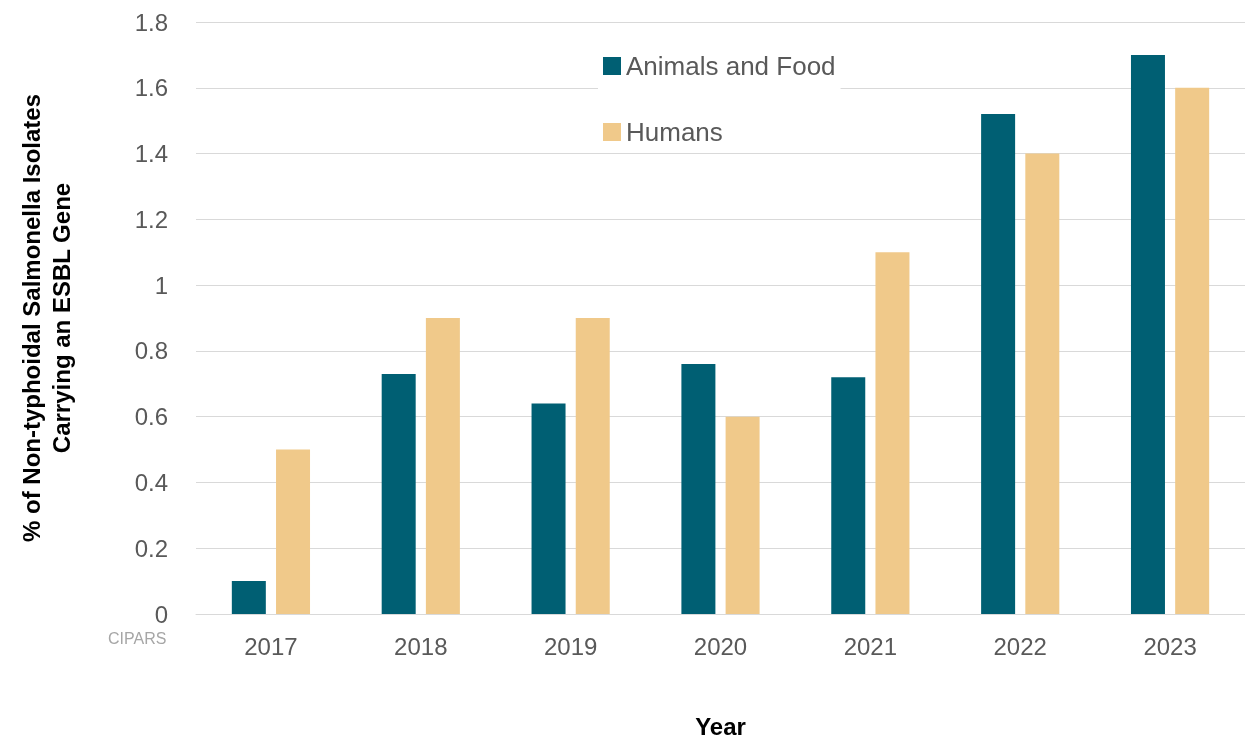  Describe the element at coordinates (151, 417) in the screenshot. I see `y-tick-label: 0.6` at that location.